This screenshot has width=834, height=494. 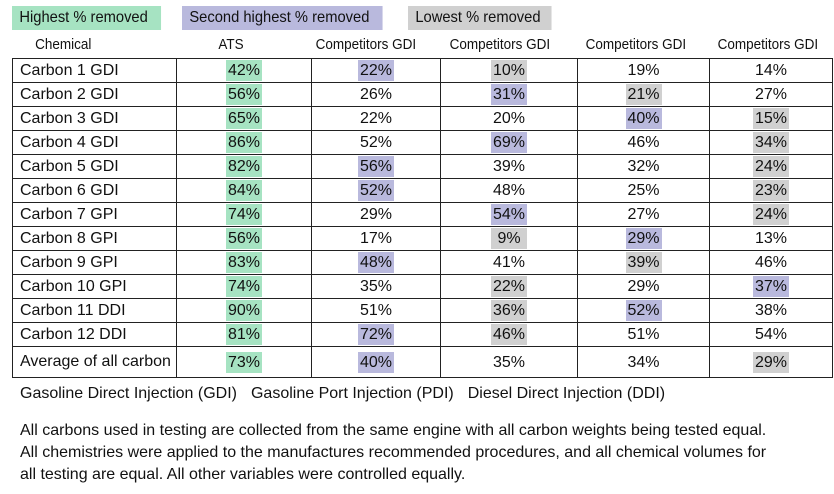 What do you see at coordinates (376, 166) in the screenshot?
I see `percent-value: 56%` at bounding box center [376, 166].